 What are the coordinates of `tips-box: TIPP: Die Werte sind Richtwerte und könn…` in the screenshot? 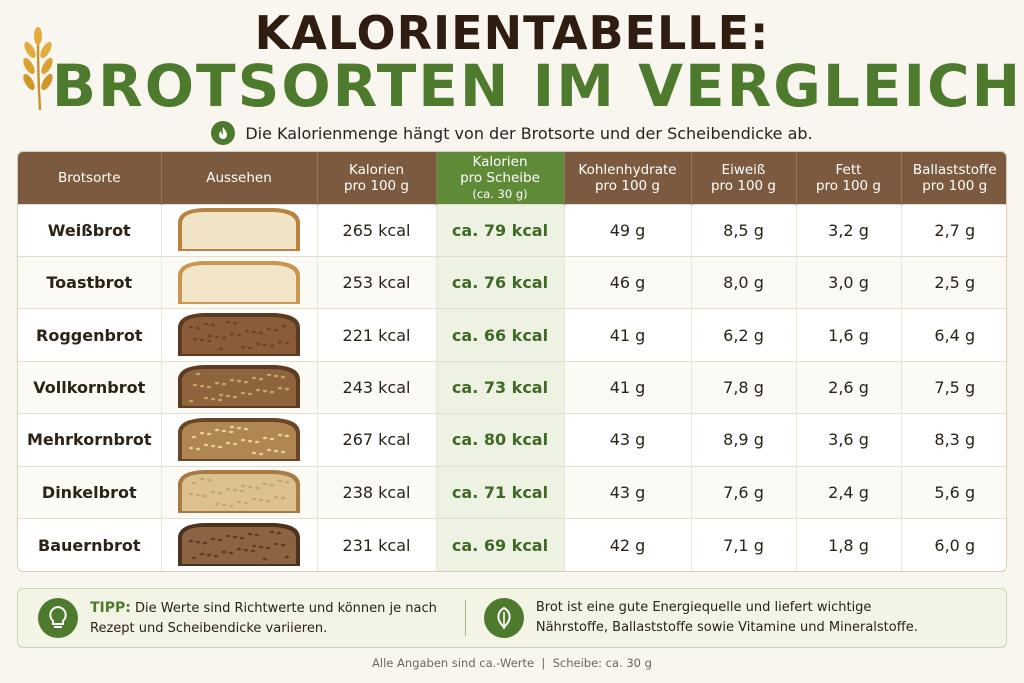 It's located at (512, 618).